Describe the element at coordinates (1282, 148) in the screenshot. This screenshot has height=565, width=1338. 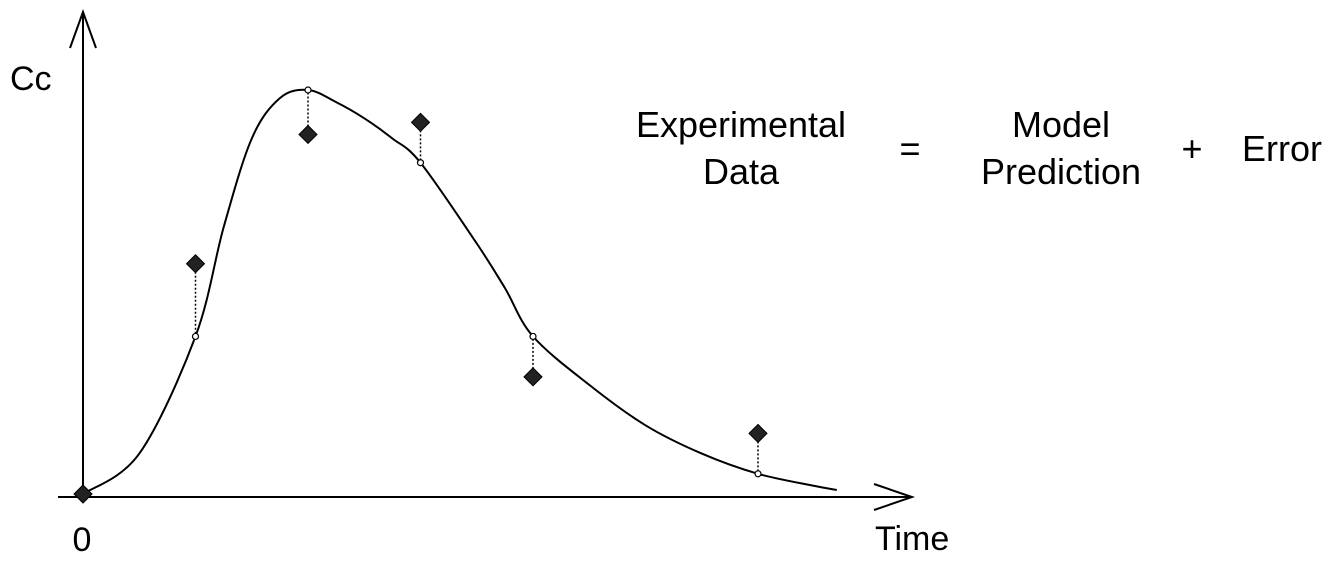
I see `equation-term-error: Error` at that location.